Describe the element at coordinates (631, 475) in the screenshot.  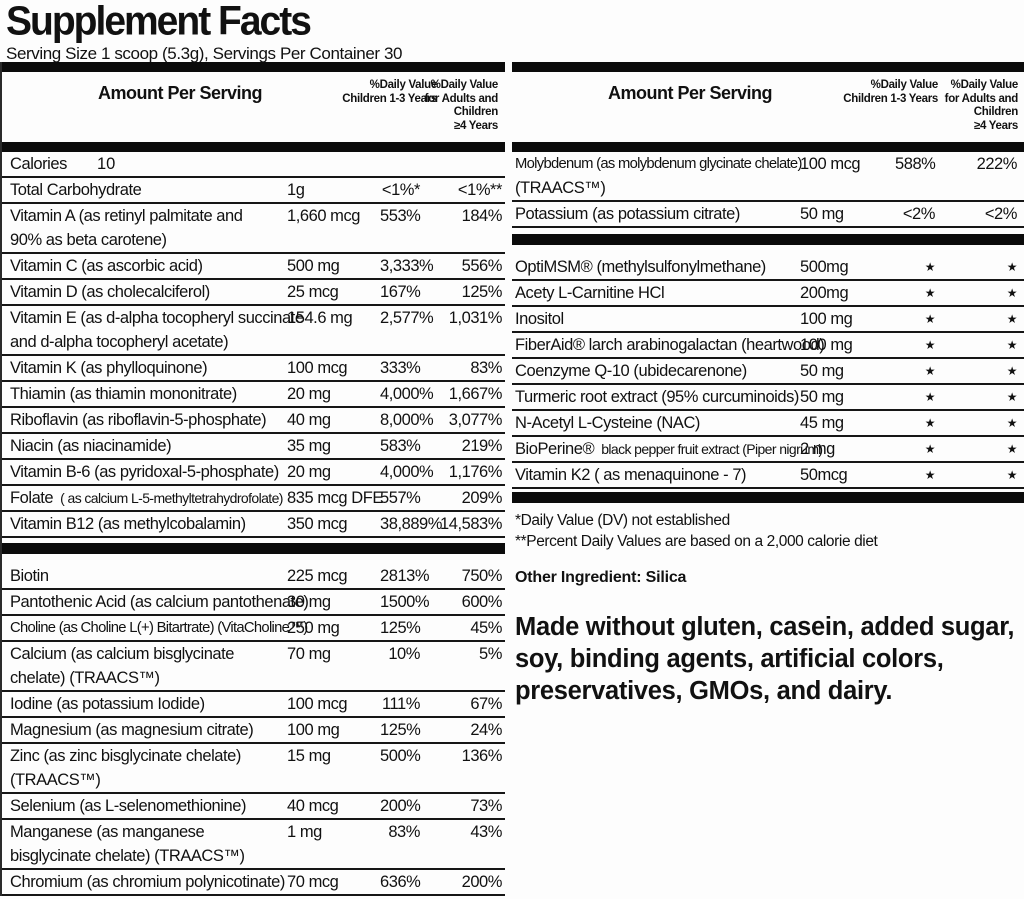
I see `nutrient-name: Vitamin K2 ( as menaquinone - 7)` at that location.